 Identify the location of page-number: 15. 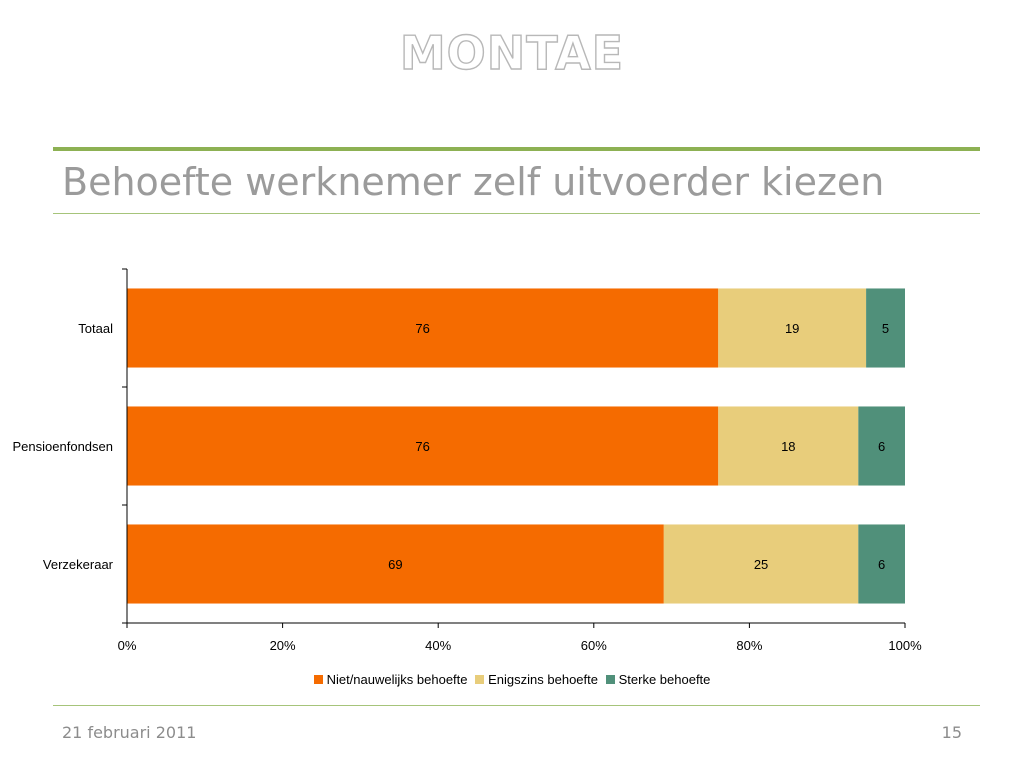
(951, 732).